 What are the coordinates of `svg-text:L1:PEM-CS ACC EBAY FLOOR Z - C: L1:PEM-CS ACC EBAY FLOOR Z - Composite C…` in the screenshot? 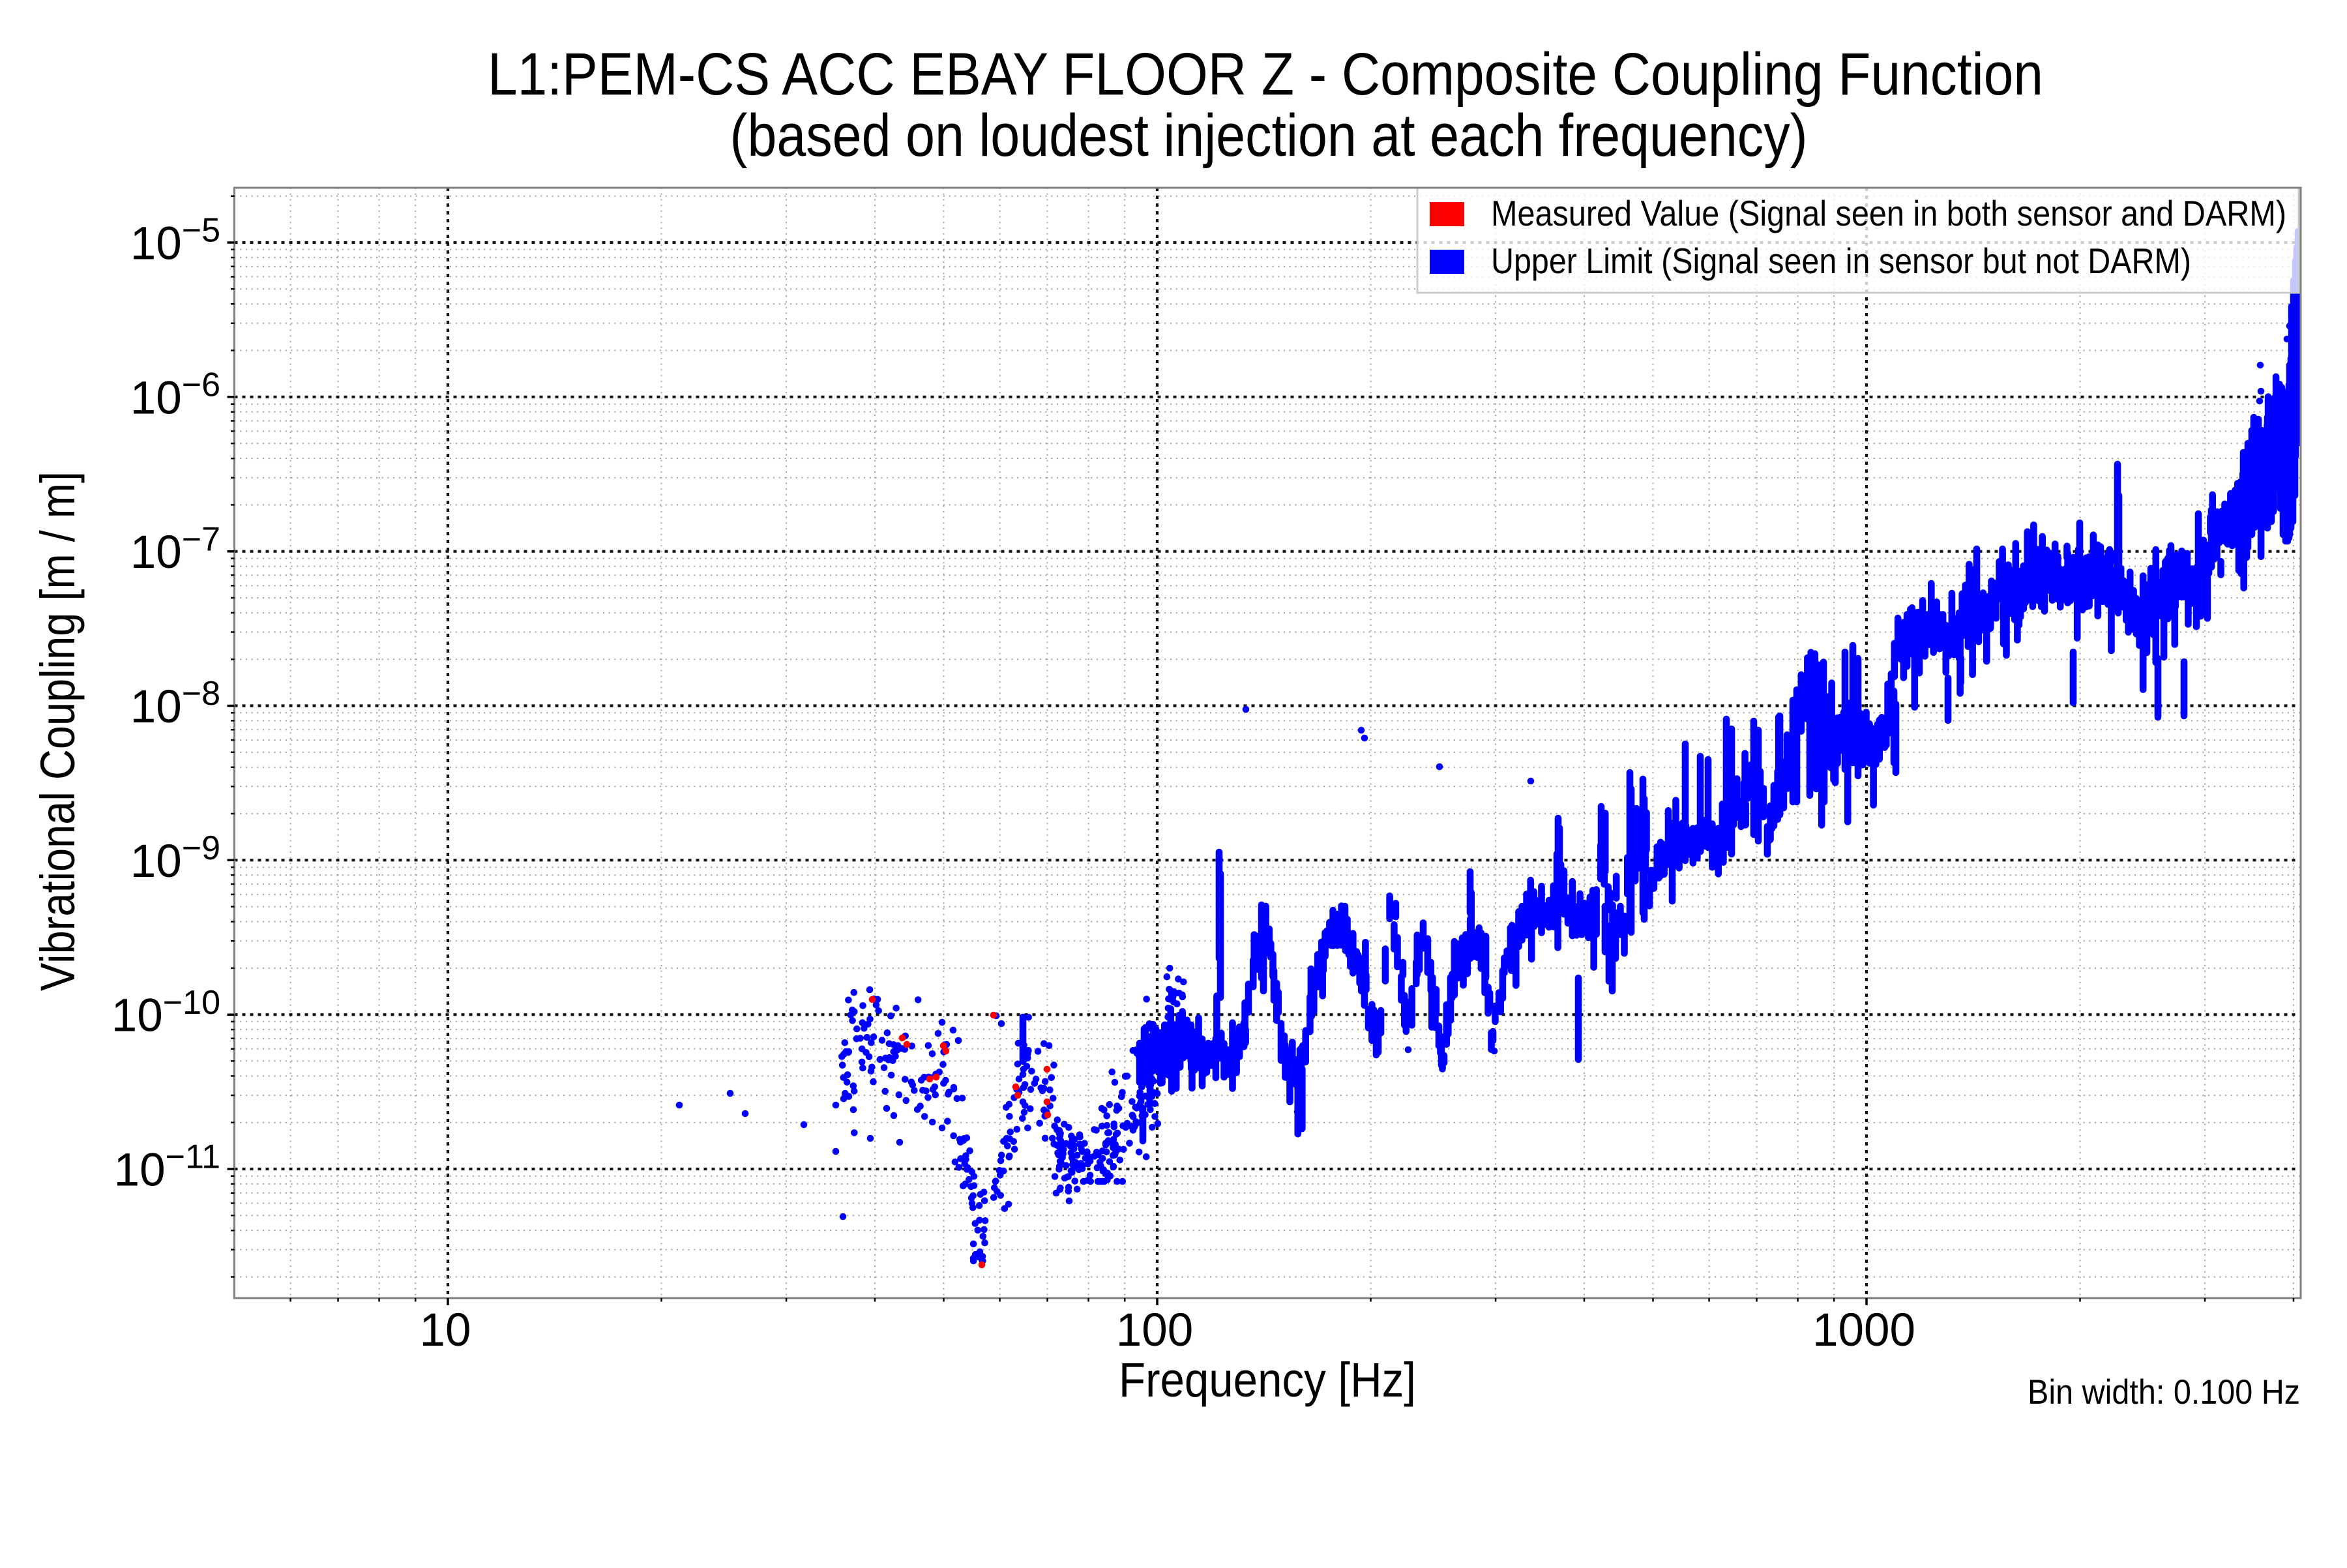 It's located at (1265, 74).